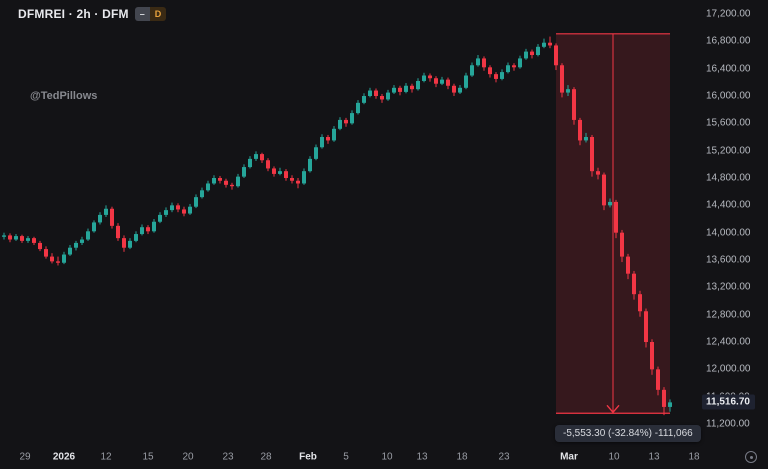 The width and height of the screenshot is (768, 469). I want to click on time-tick-label: Feb, so click(308, 457).